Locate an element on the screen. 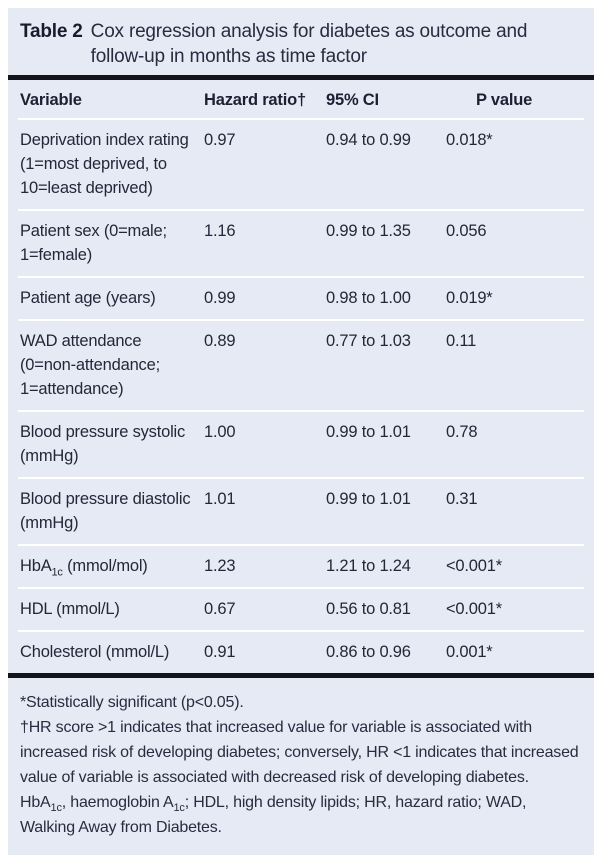  cell-ci: 0.56 to 0.81 is located at coordinates (368, 609).